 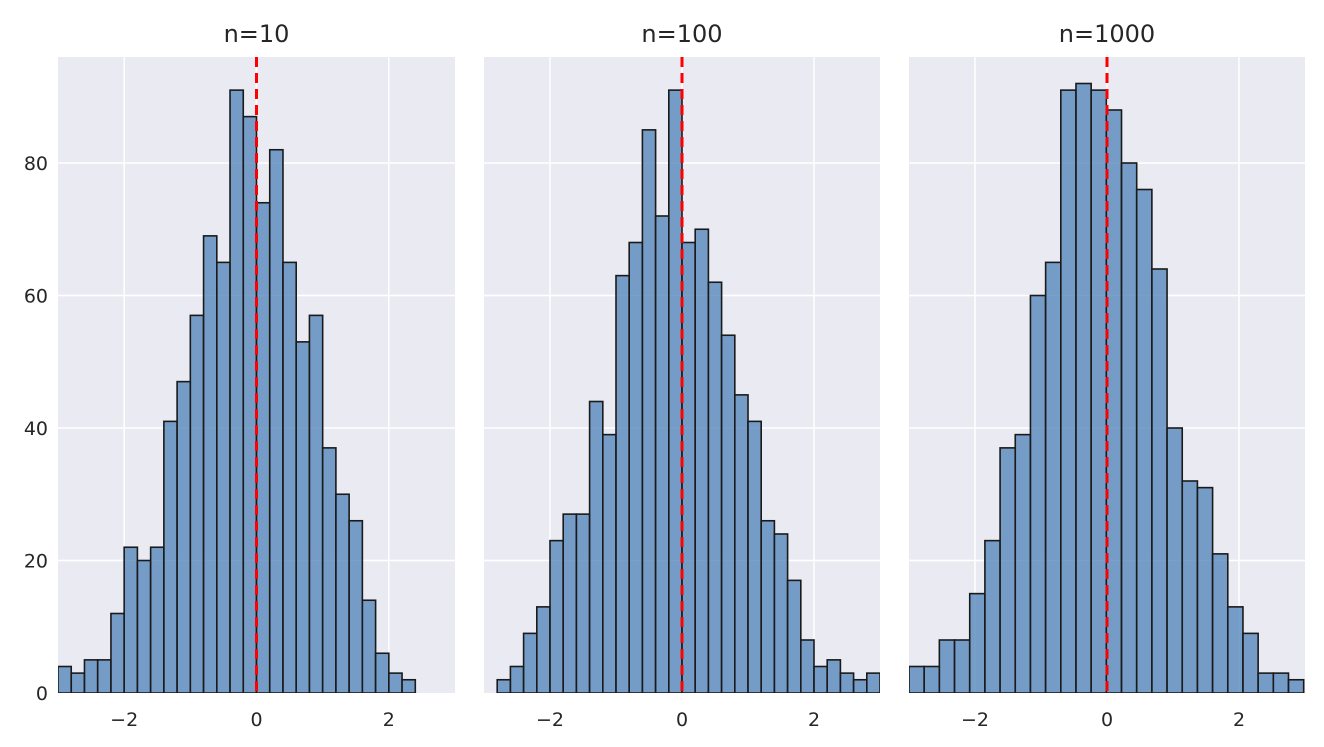 I want to click on y-tick-label: 20, so click(x=36, y=562).